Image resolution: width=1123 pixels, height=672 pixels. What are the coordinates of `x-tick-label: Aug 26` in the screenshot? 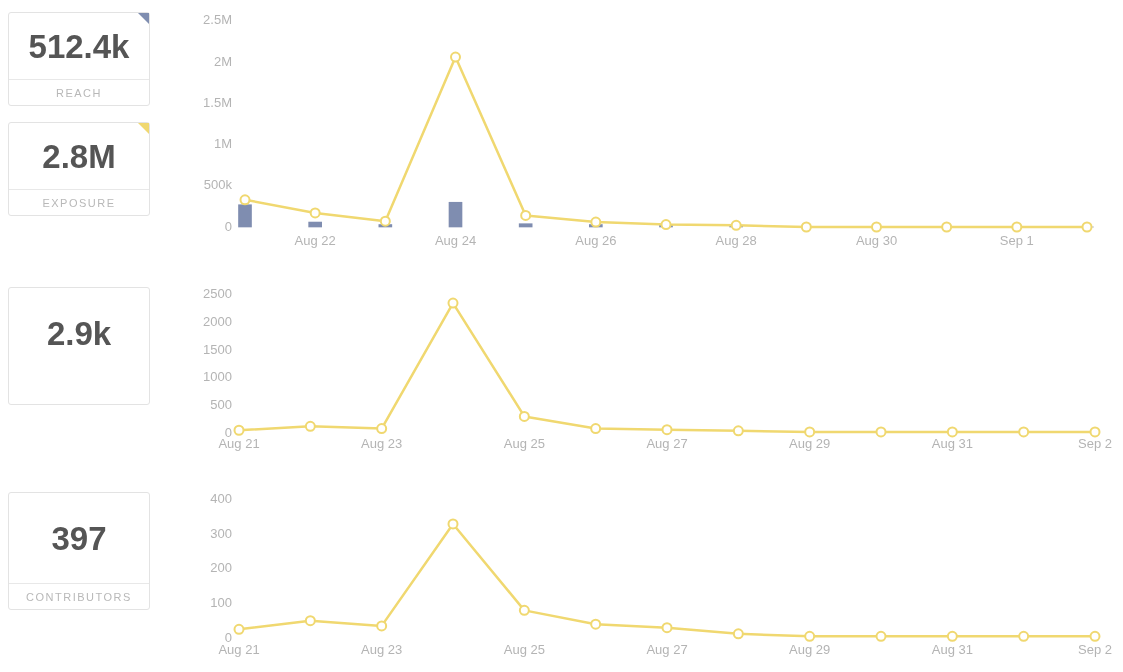 It's located at (596, 241).